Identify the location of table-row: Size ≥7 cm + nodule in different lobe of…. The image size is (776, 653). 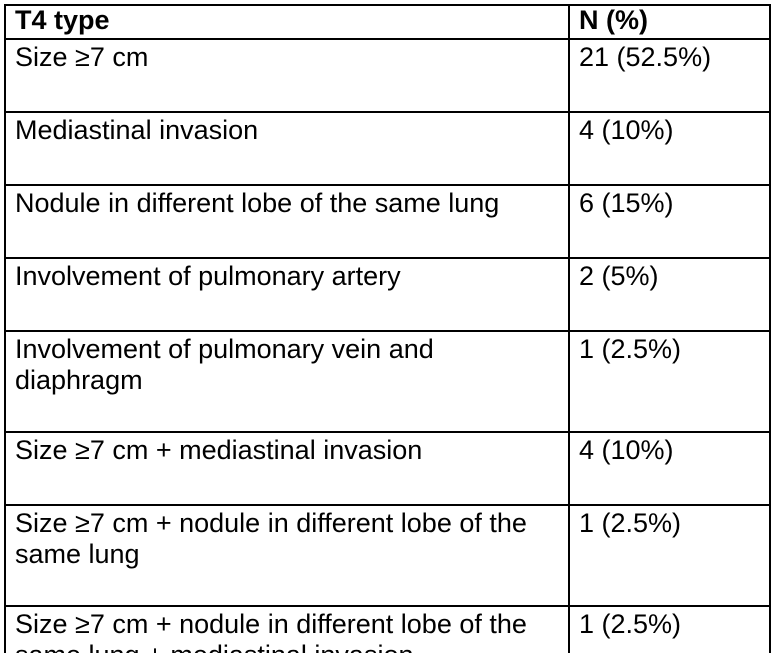
(387, 629).